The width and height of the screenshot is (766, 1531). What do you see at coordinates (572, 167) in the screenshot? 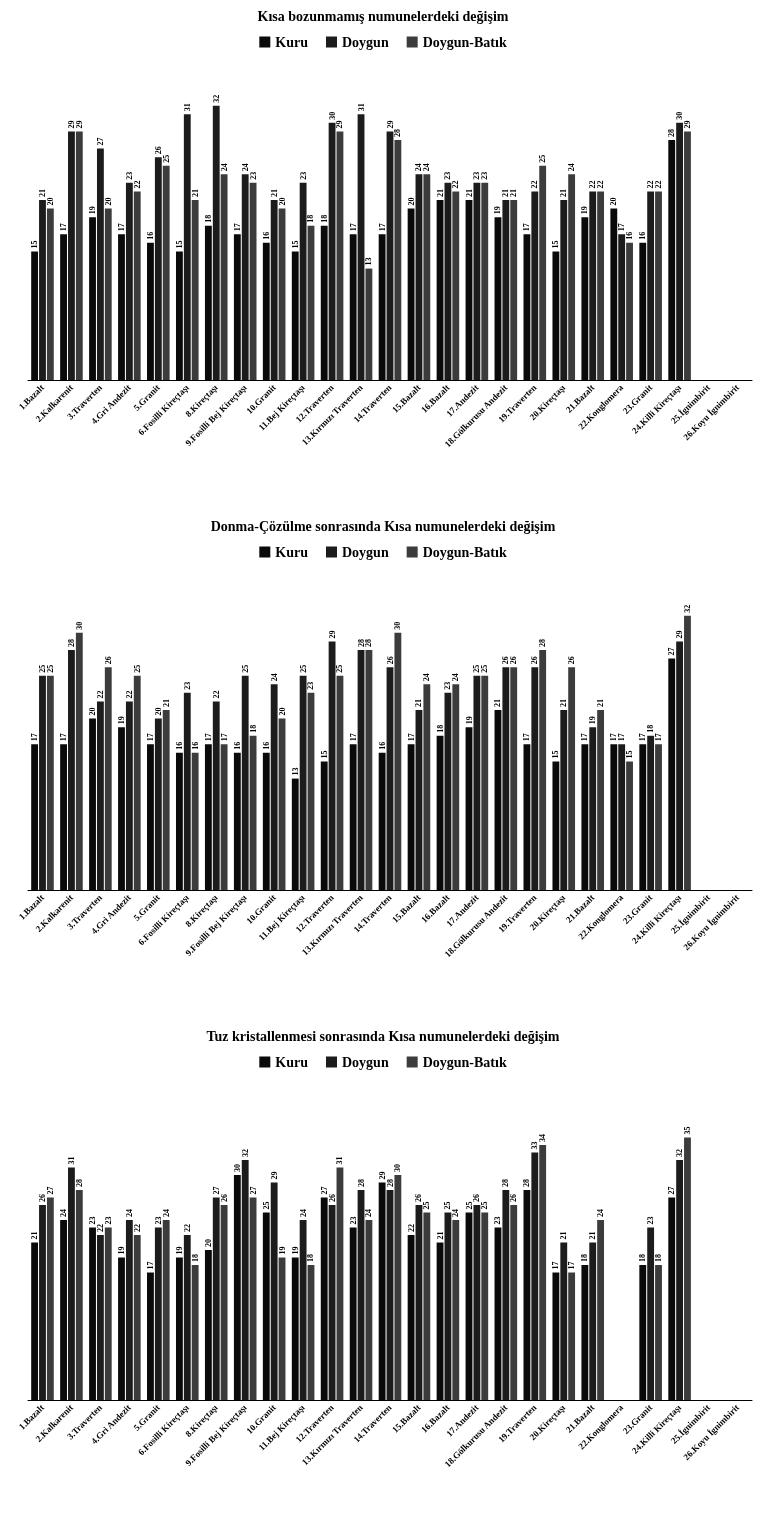
I see `data-label: 24` at bounding box center [572, 167].